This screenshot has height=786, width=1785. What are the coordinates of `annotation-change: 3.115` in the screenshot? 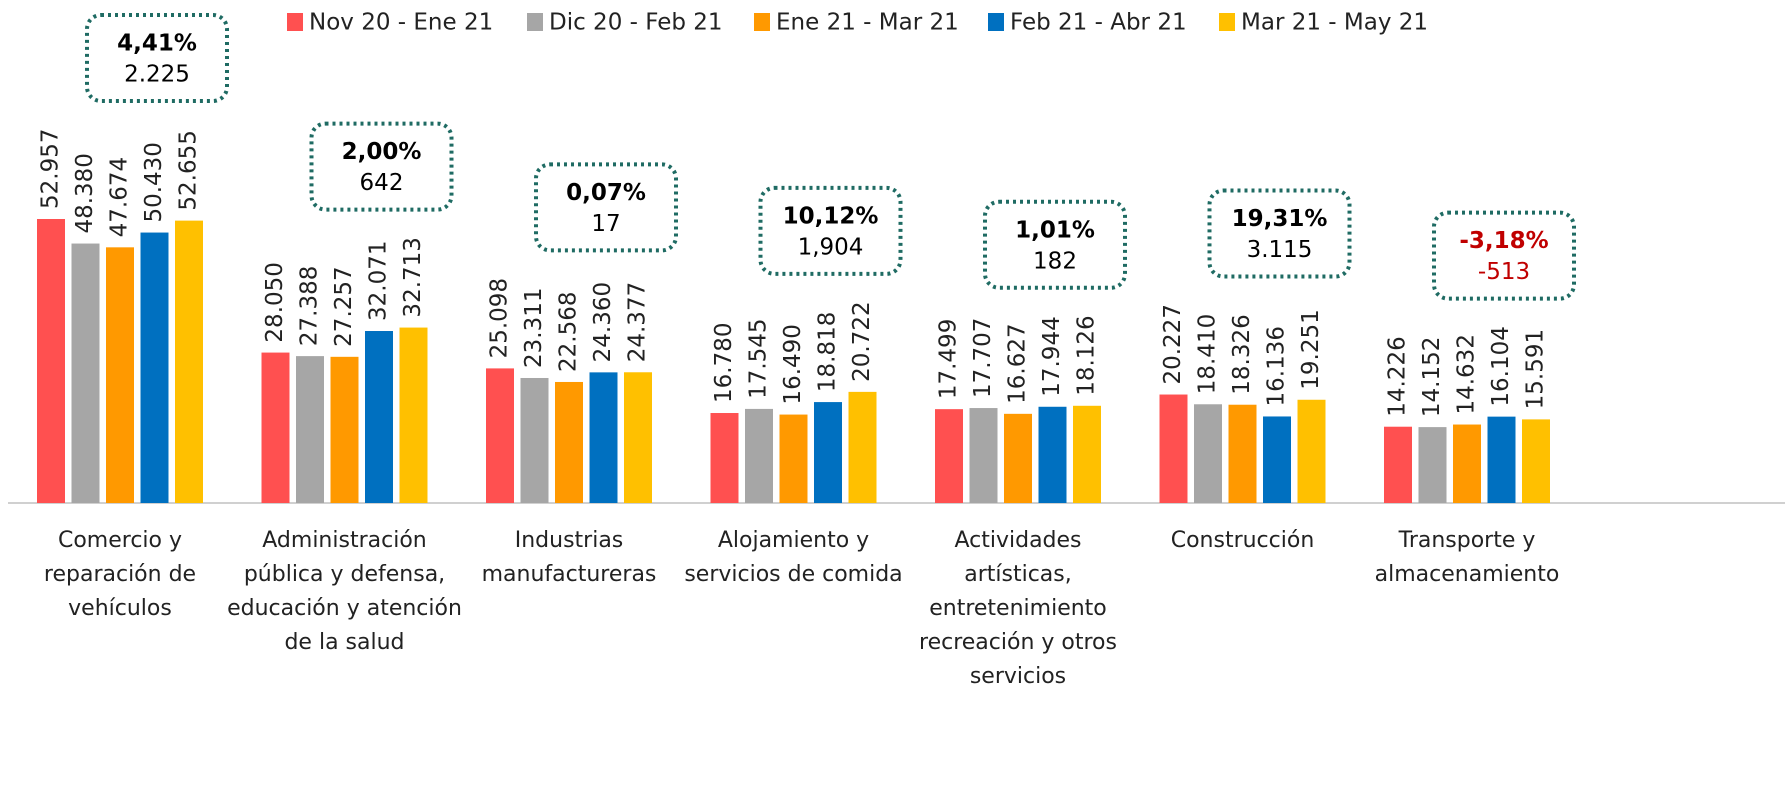 It's located at (1280, 250).